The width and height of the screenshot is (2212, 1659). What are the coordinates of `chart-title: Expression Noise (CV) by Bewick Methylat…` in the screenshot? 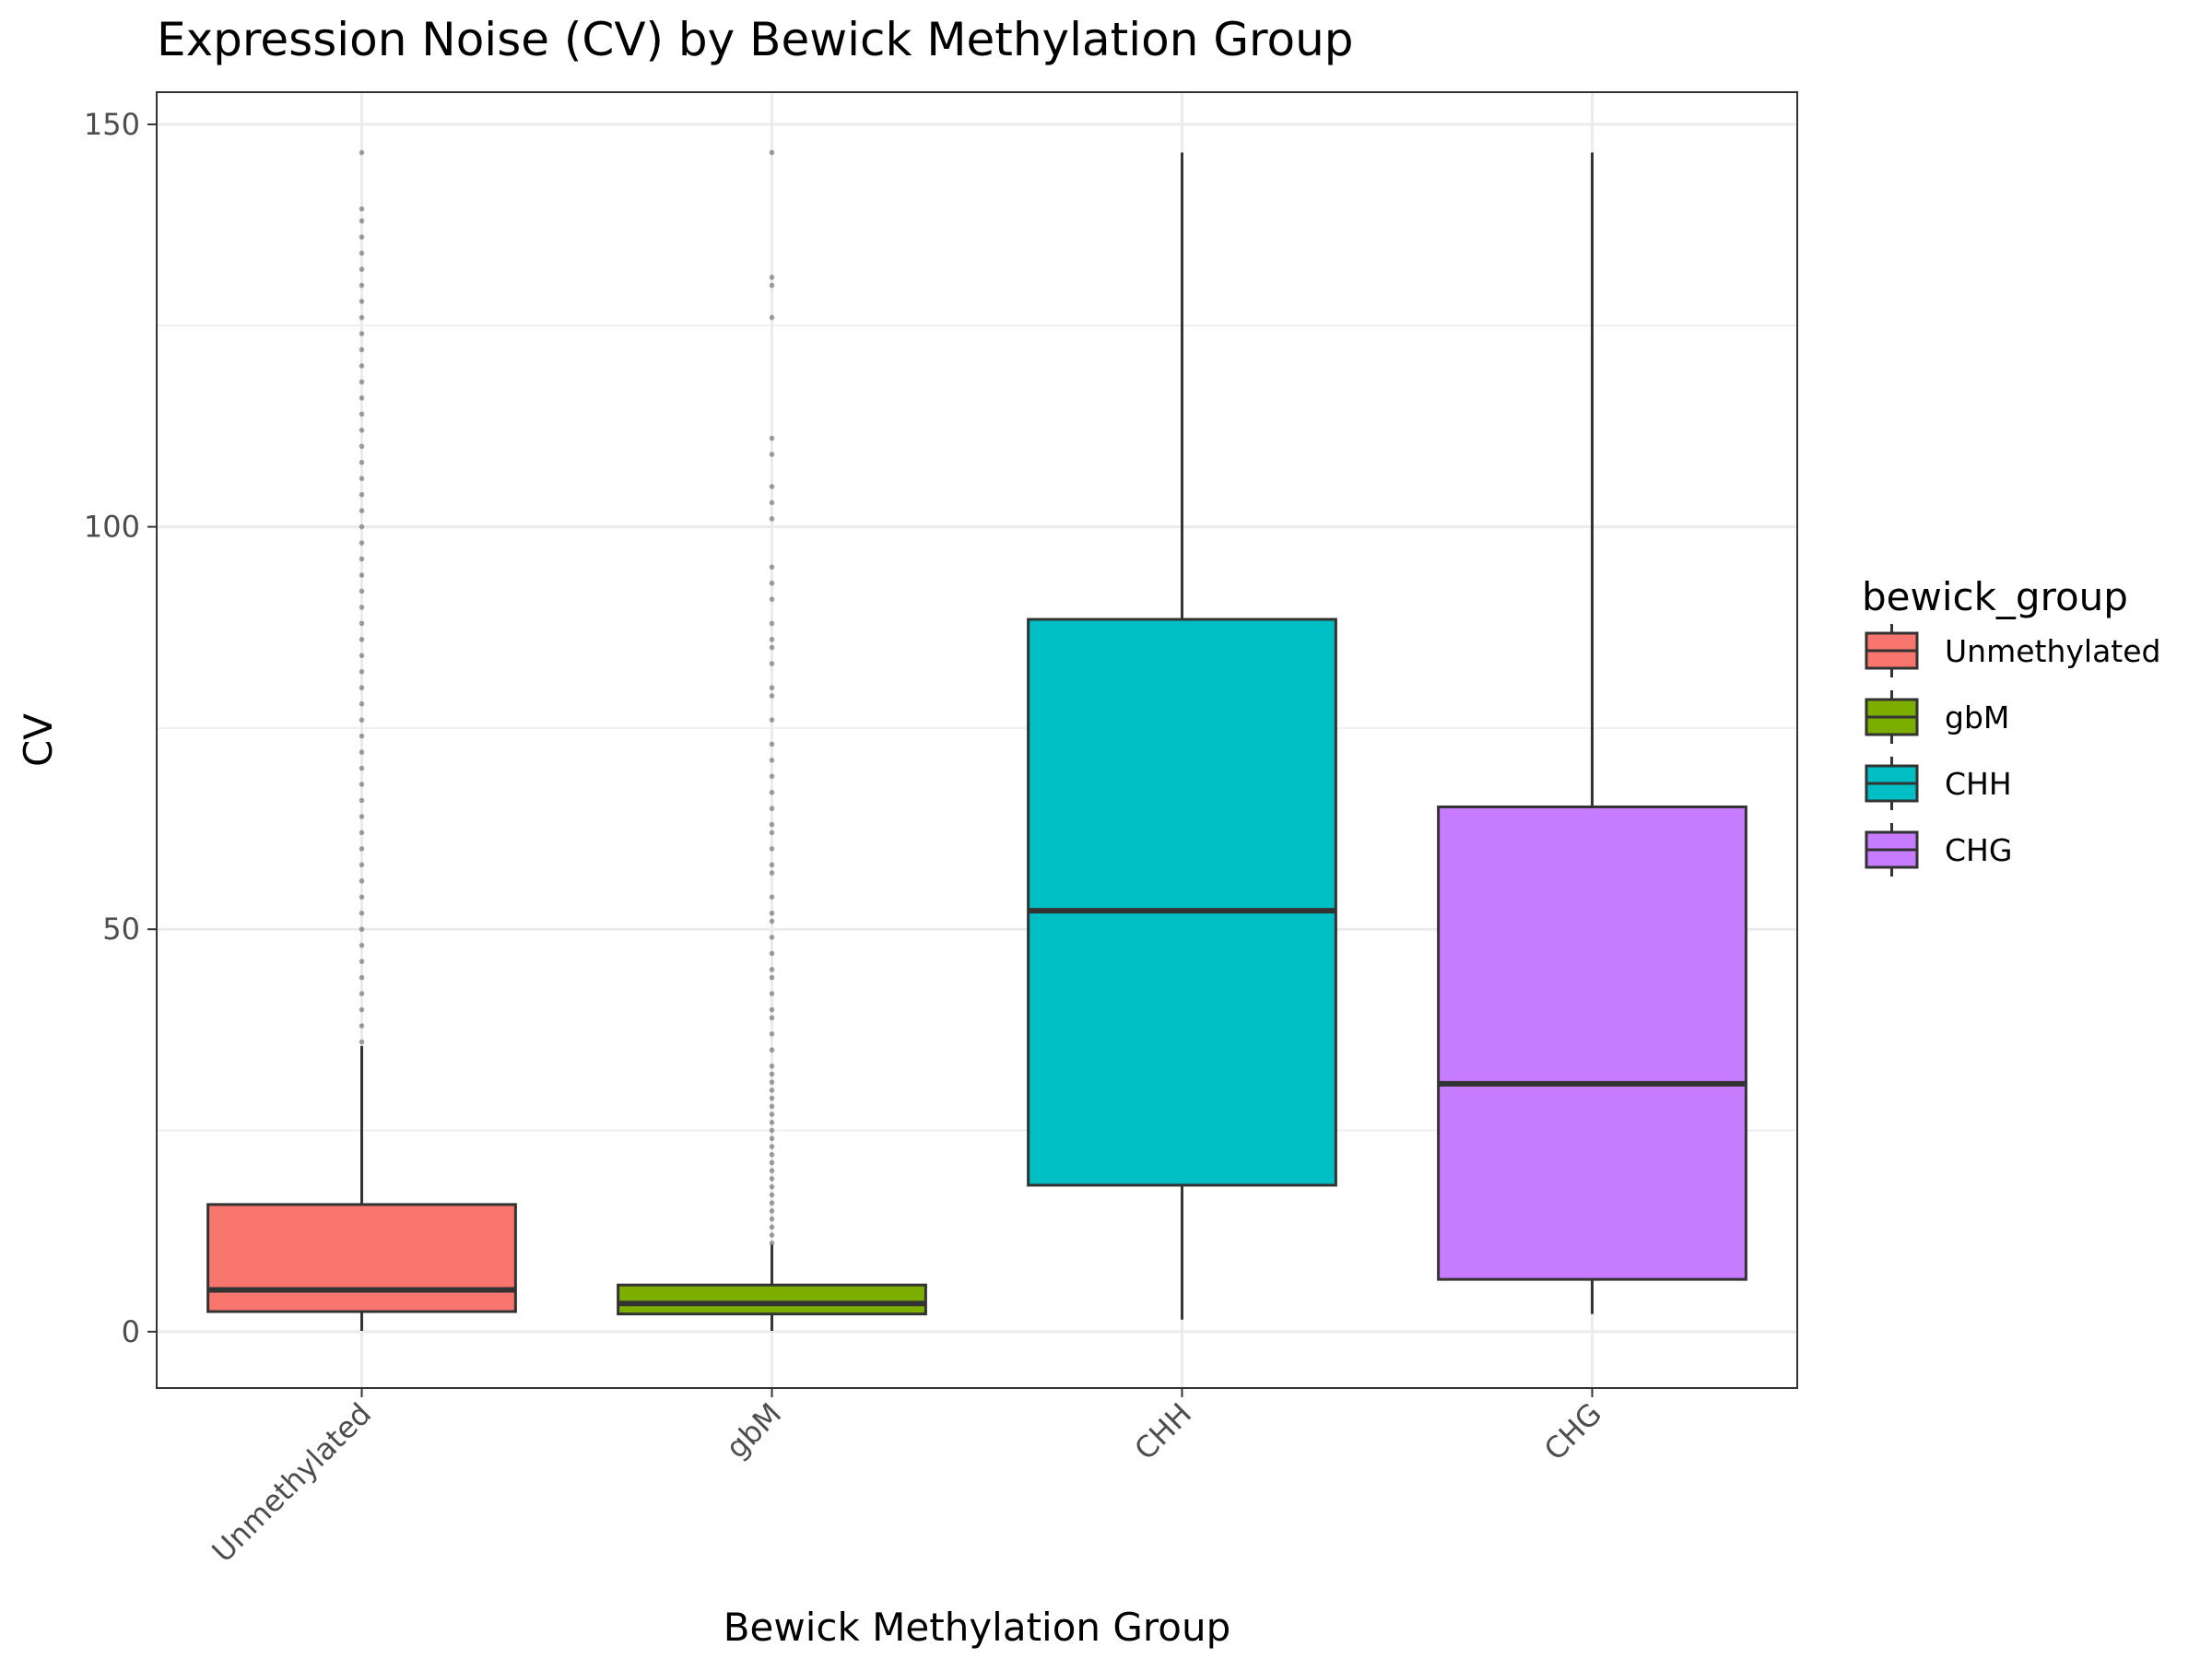 It's located at (755, 39).